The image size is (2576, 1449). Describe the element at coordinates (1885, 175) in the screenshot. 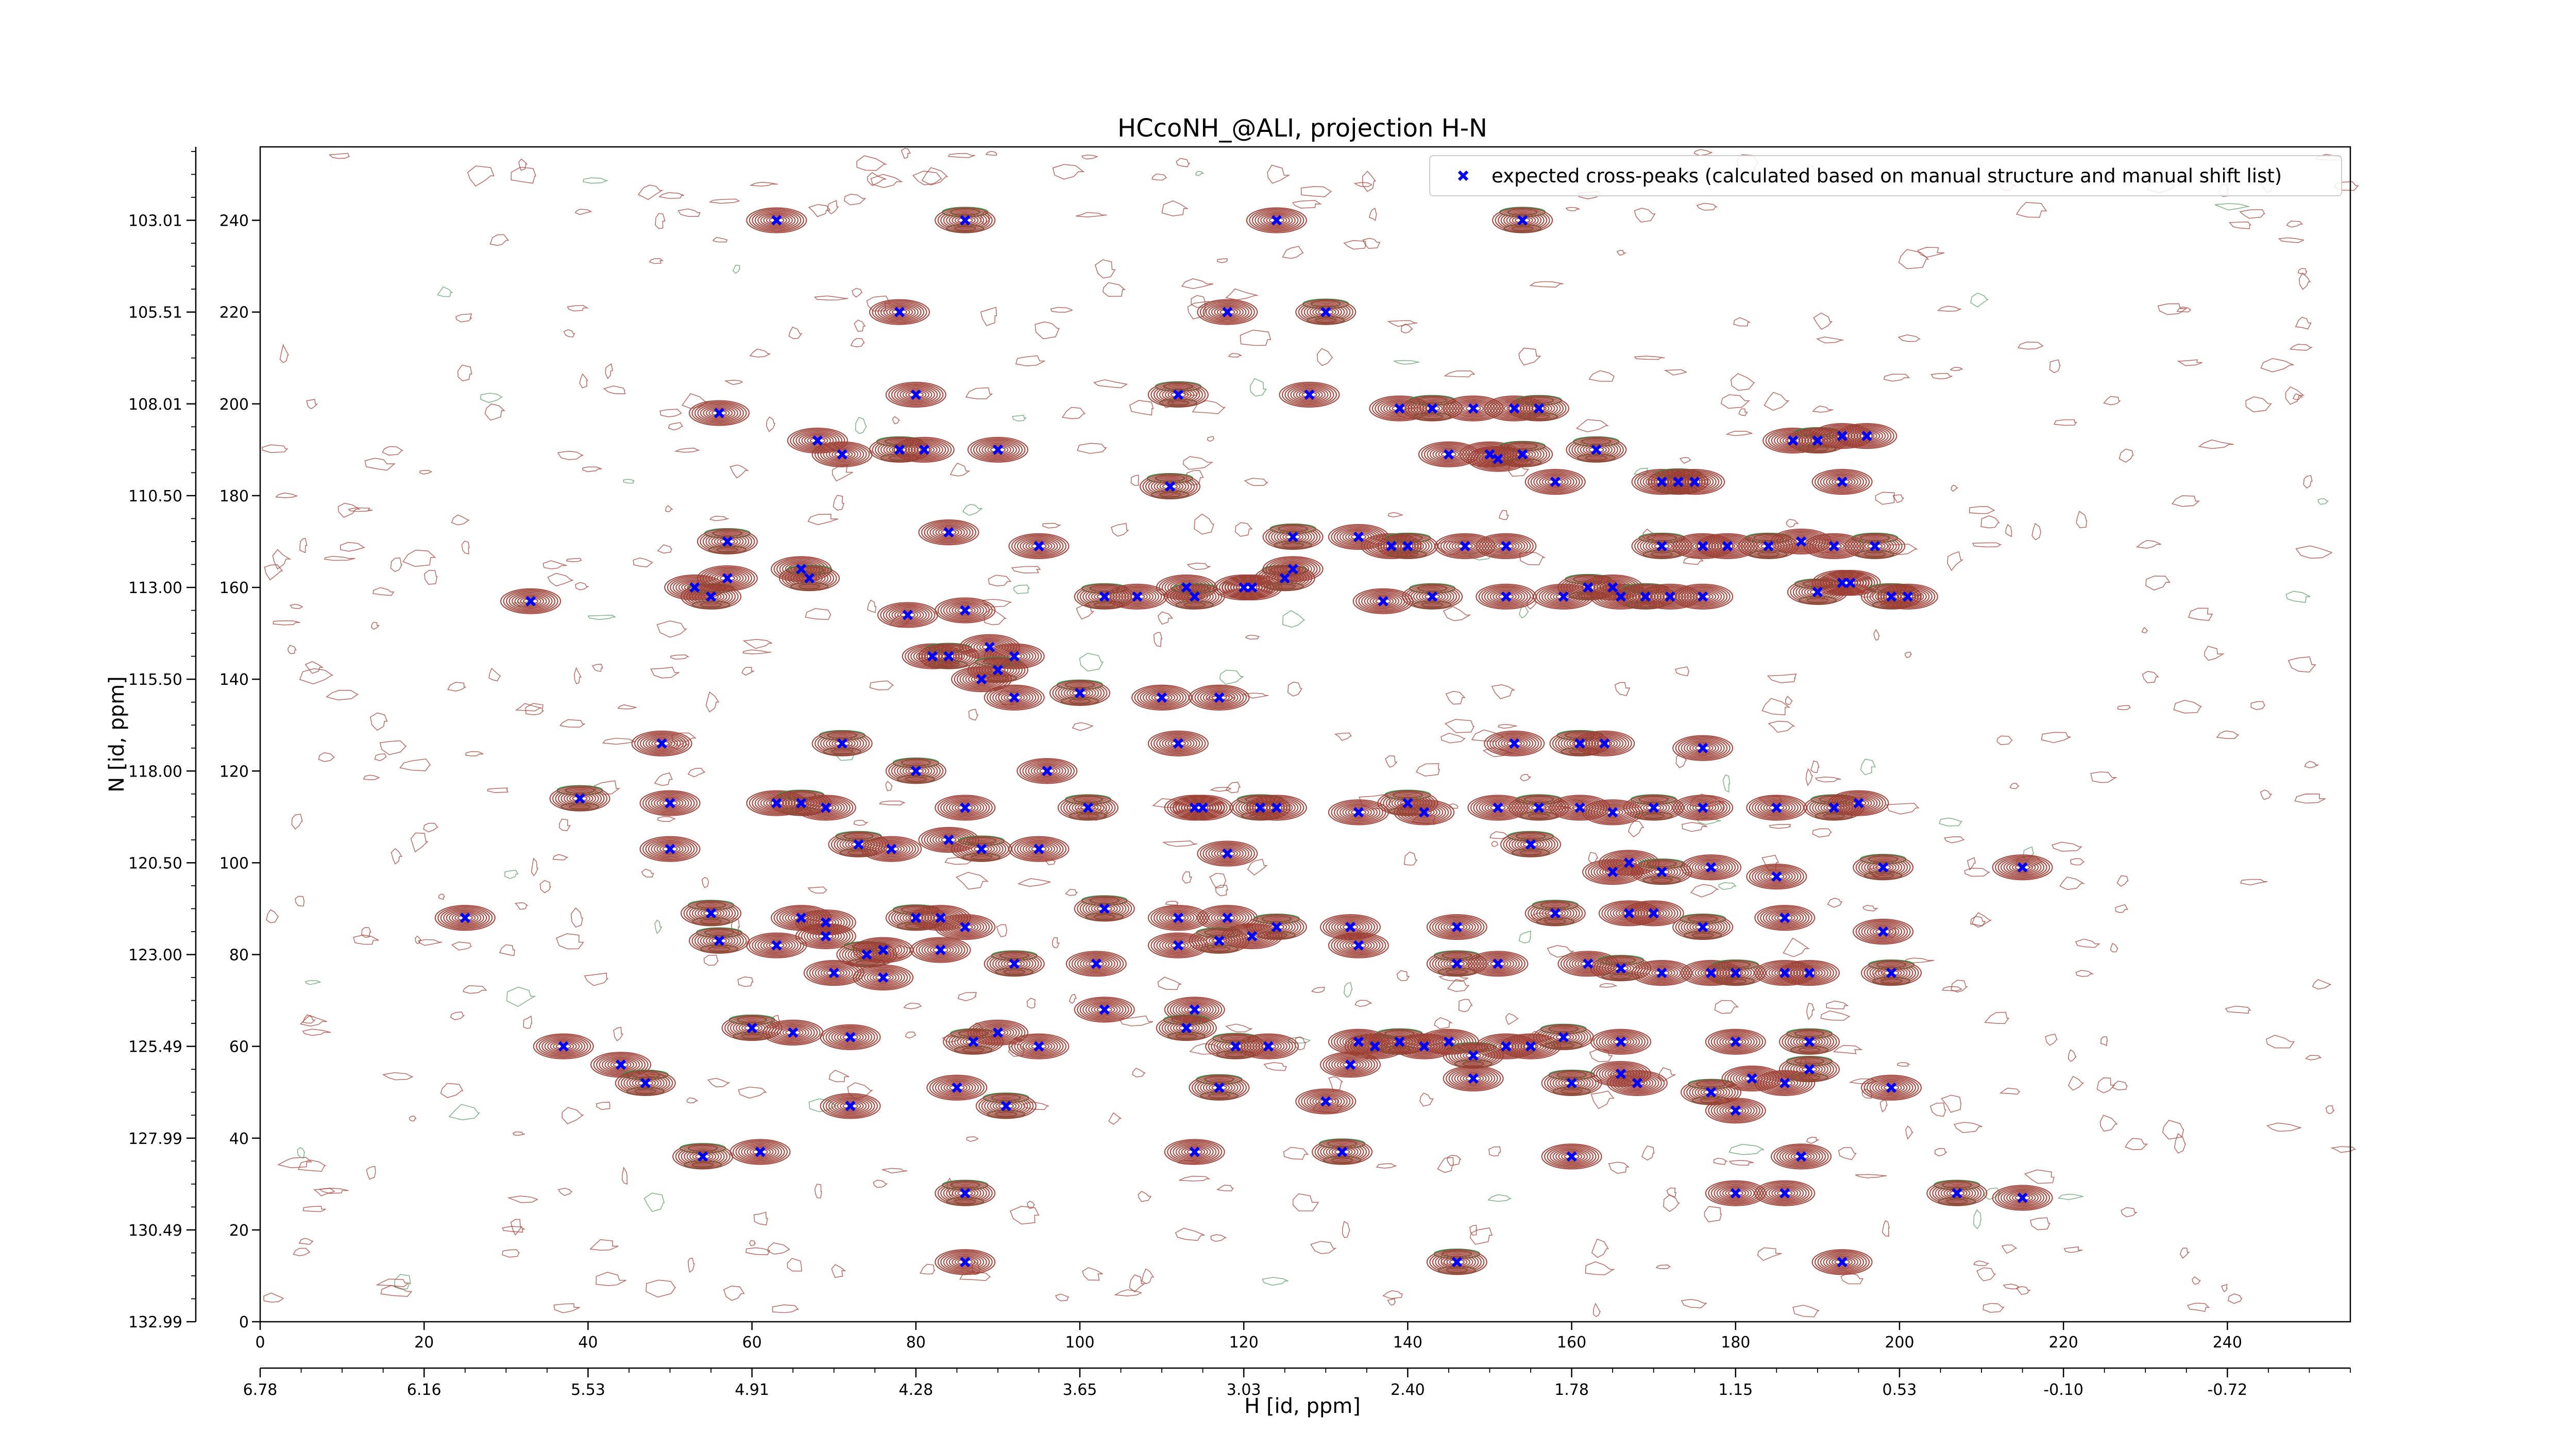

I see `legend-box` at that location.